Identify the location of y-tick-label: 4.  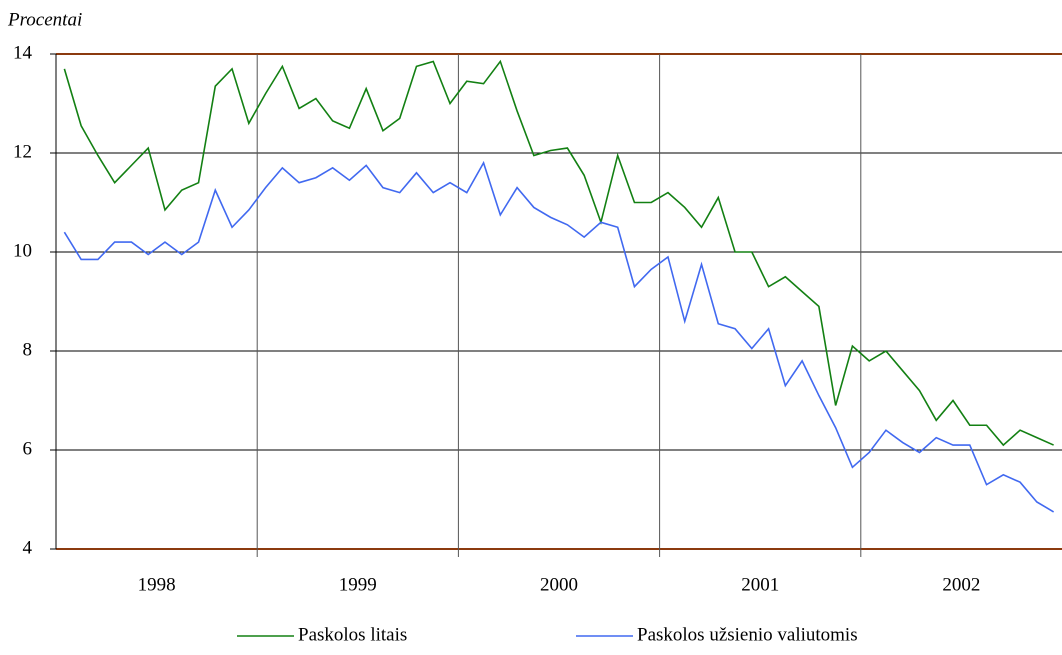
(28, 547).